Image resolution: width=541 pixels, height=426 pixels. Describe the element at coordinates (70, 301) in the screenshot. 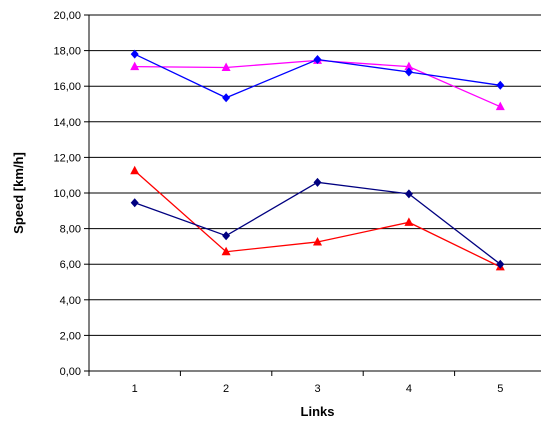

I see `y-tick-label: 4,00` at that location.